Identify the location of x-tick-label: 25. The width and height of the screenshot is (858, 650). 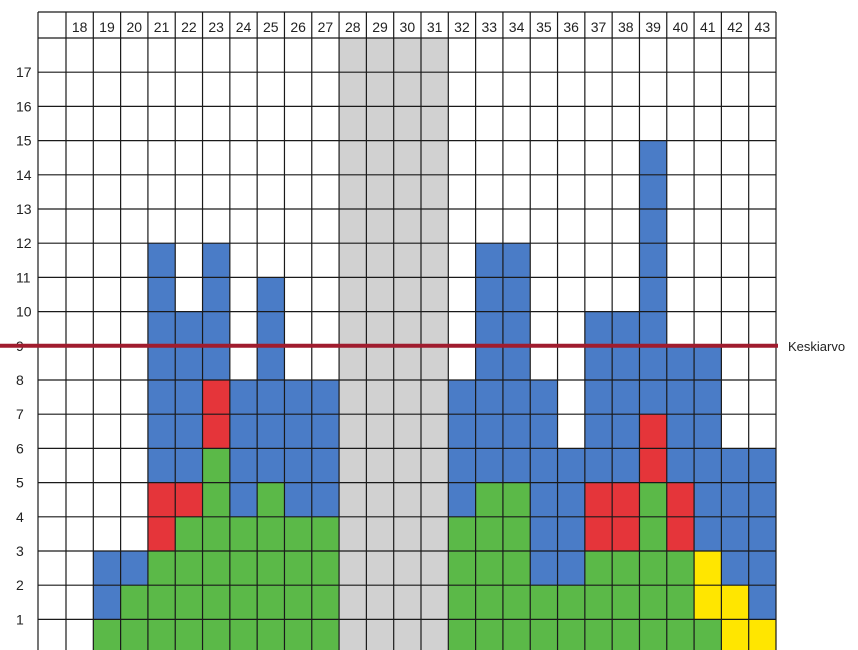
(271, 27).